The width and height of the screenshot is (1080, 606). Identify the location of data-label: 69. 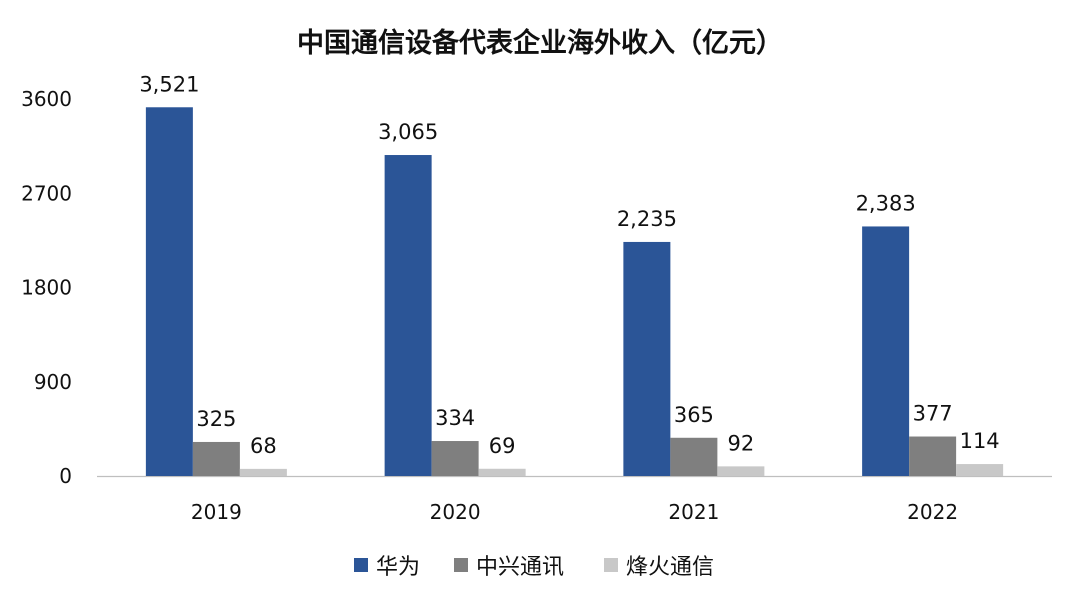
(502, 446).